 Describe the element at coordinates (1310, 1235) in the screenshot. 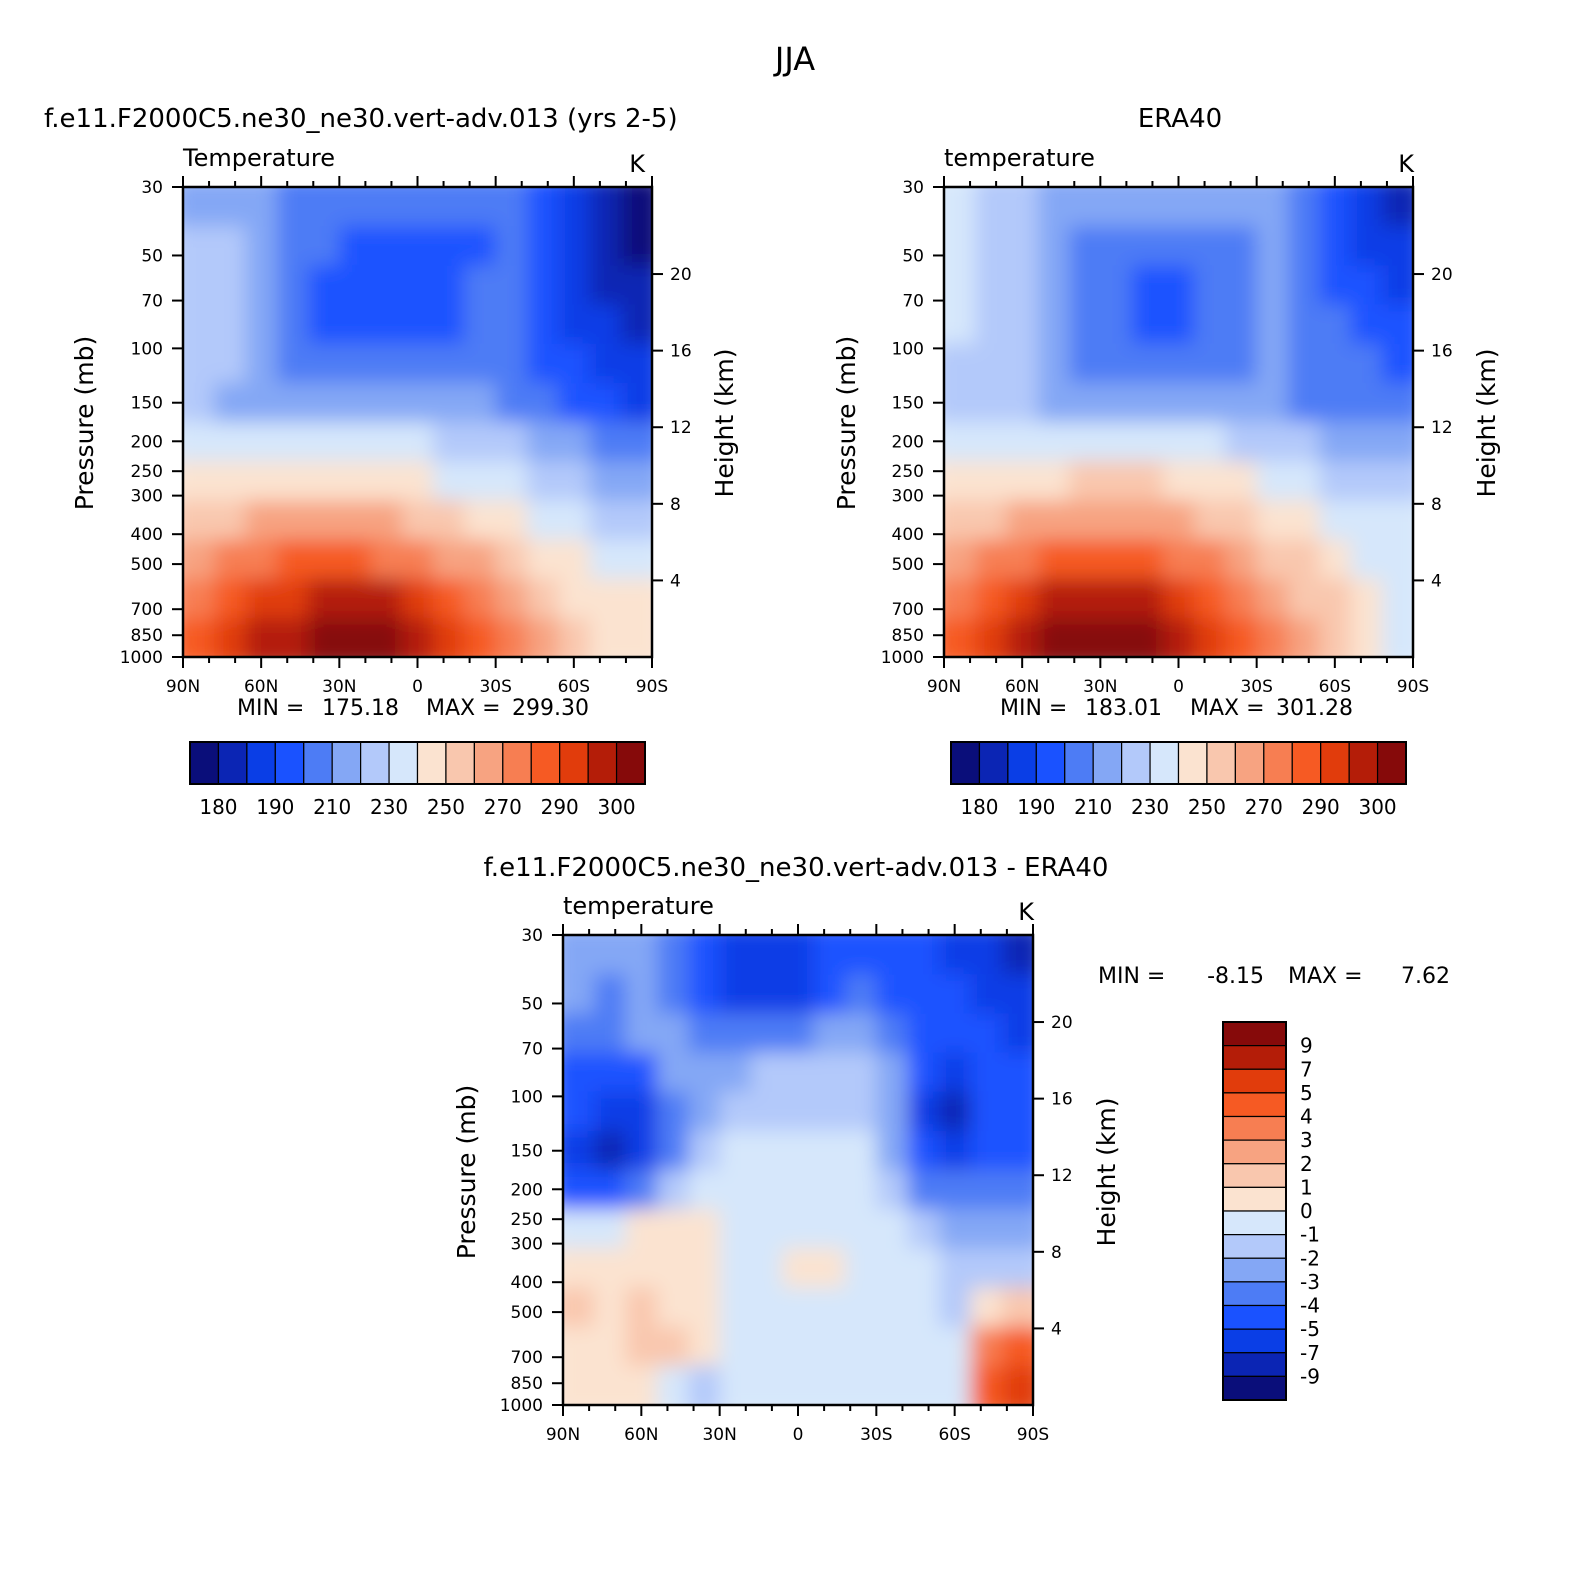

I see `colorbar-label: -1` at that location.